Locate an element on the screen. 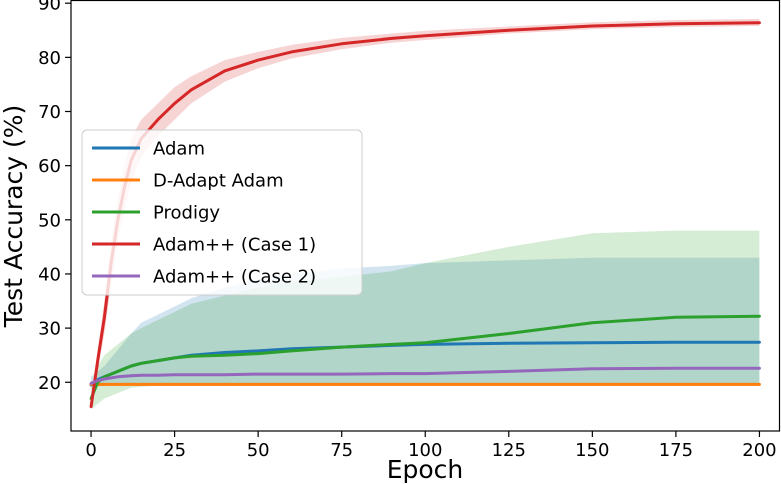  x-tick-label: 0 is located at coordinates (90, 450).